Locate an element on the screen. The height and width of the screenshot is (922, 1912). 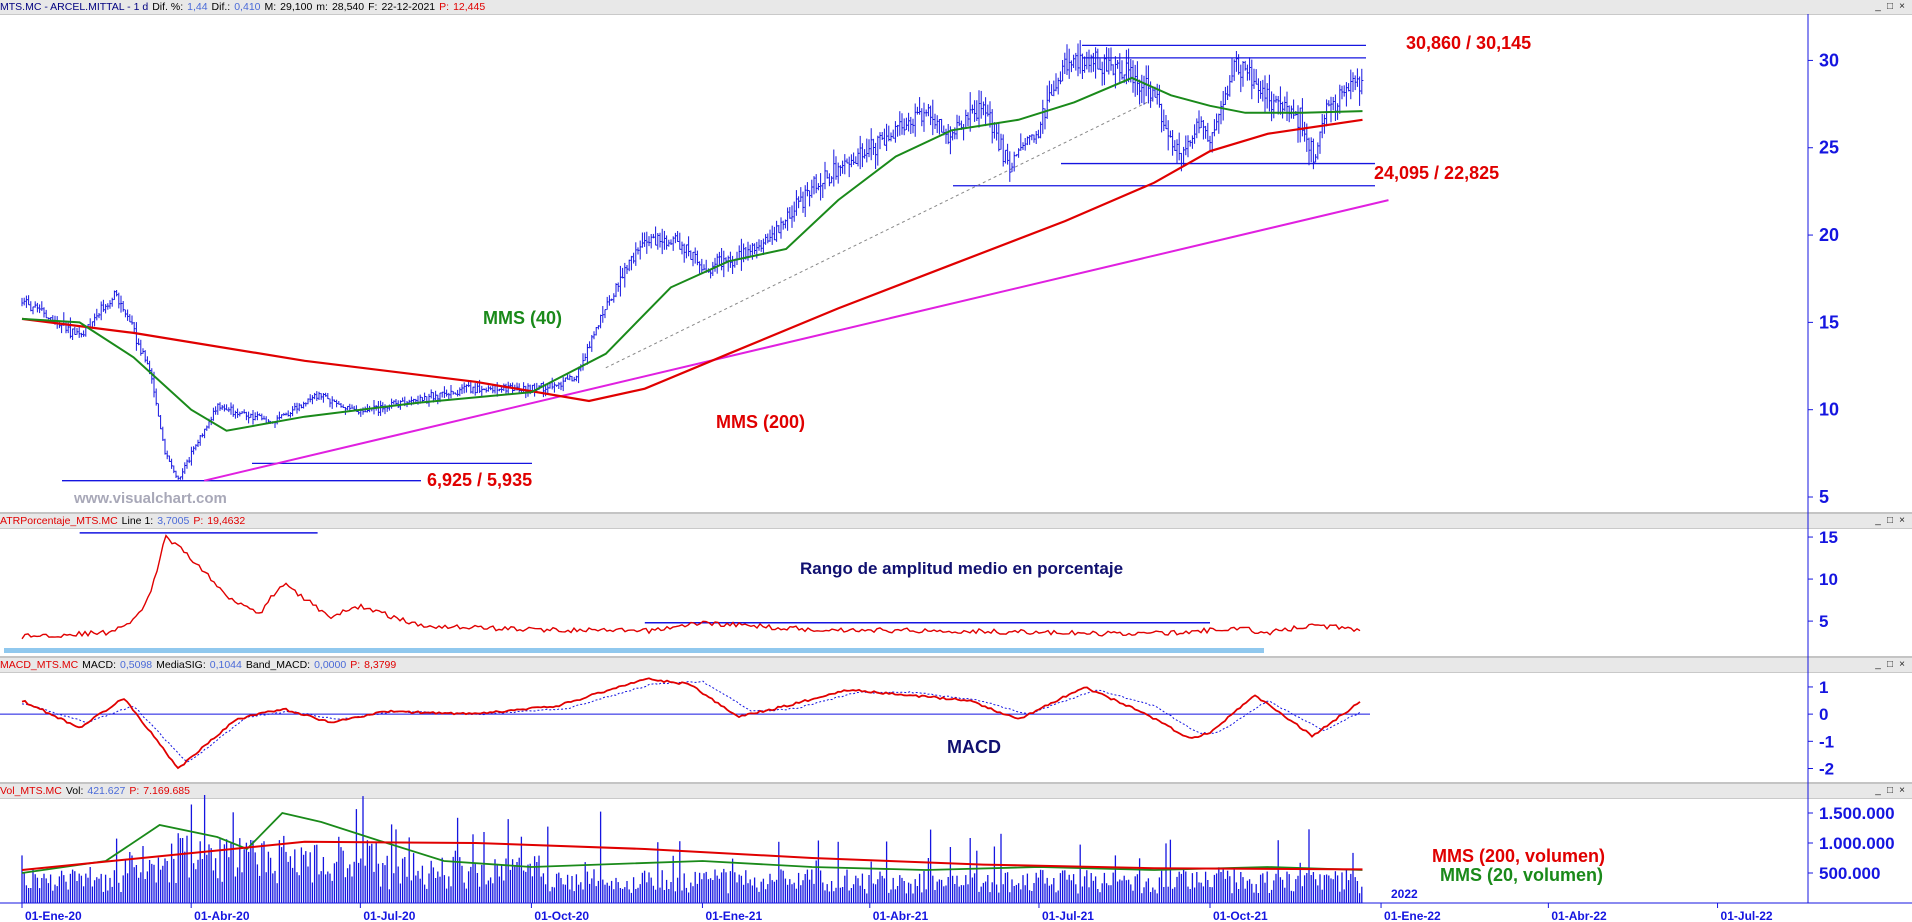
atr-highlight-band is located at coordinates (634, 650).